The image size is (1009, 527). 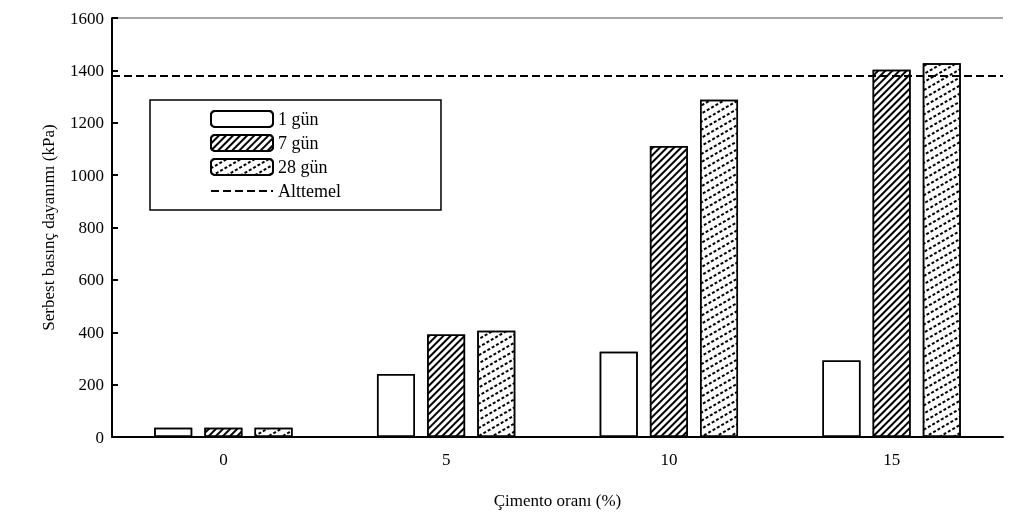 What do you see at coordinates (48, 227) in the screenshot?
I see `y-axis-title: Serbest basınç dayanımı (kPa)` at bounding box center [48, 227].